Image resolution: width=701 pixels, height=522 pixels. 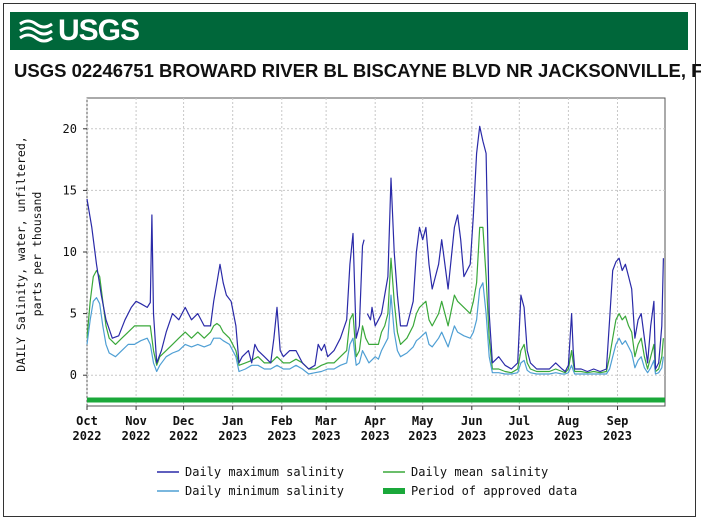 I want to click on legend-label-mean: Daily mean salinity, so click(x=479, y=472).